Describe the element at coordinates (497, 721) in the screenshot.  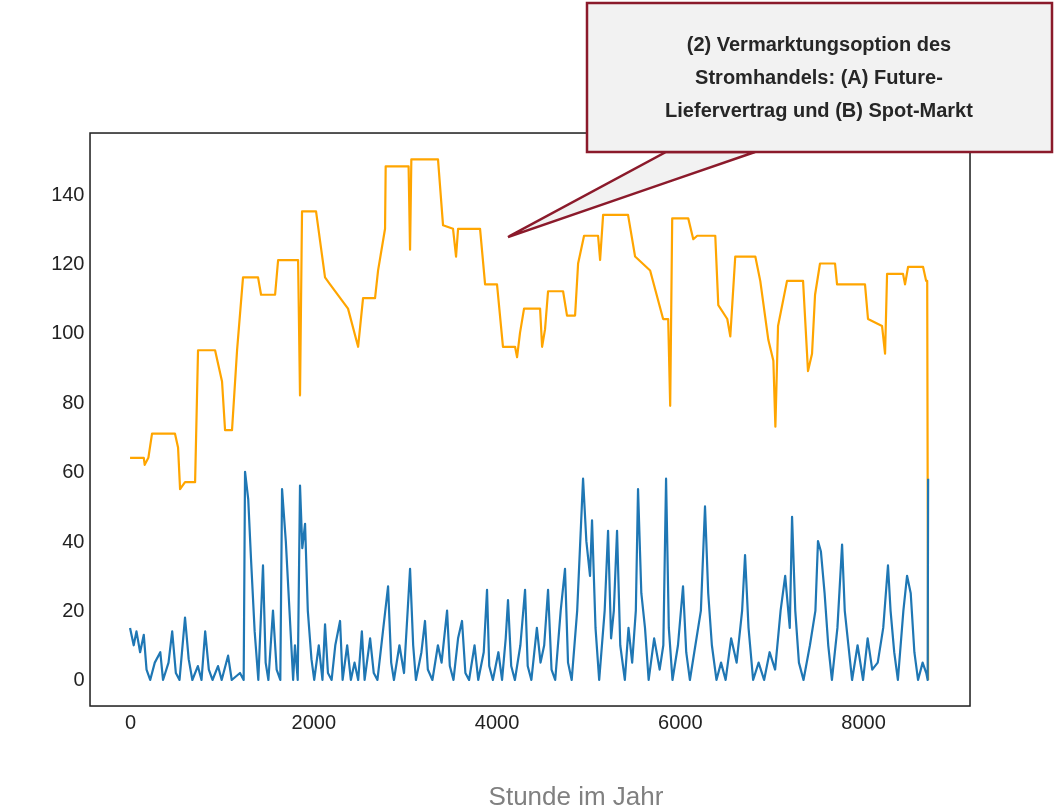
I see `x-tick-label: 4000` at that location.